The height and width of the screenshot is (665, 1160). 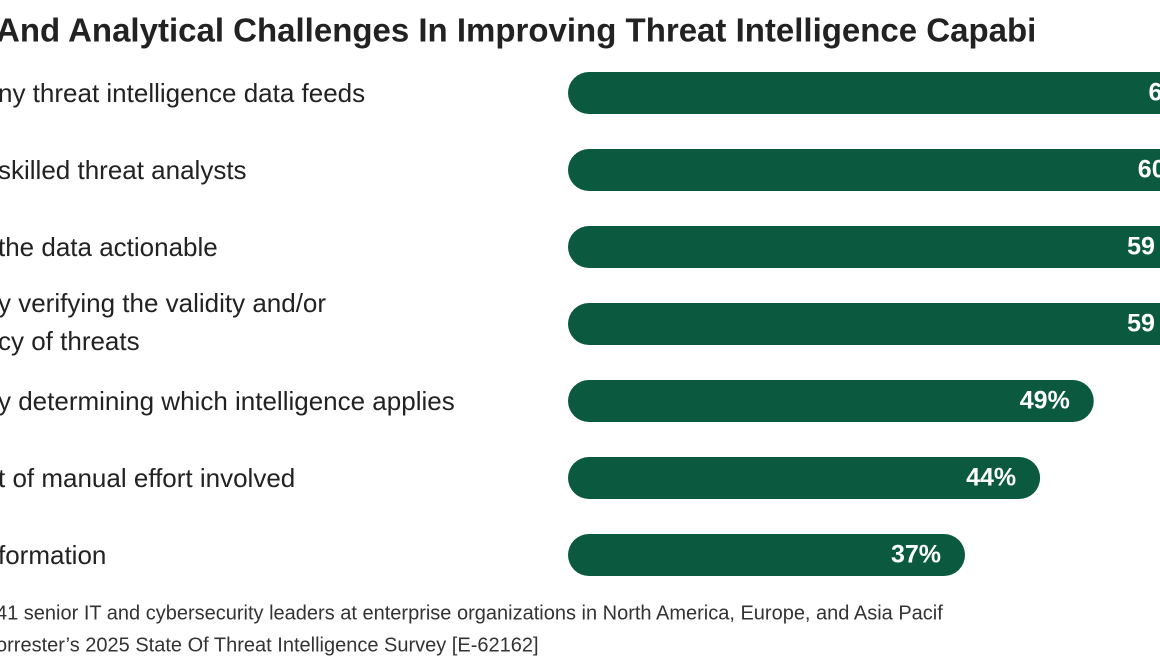 What do you see at coordinates (163, 303) in the screenshot?
I see `category-line: y verifying the validity and/or` at bounding box center [163, 303].